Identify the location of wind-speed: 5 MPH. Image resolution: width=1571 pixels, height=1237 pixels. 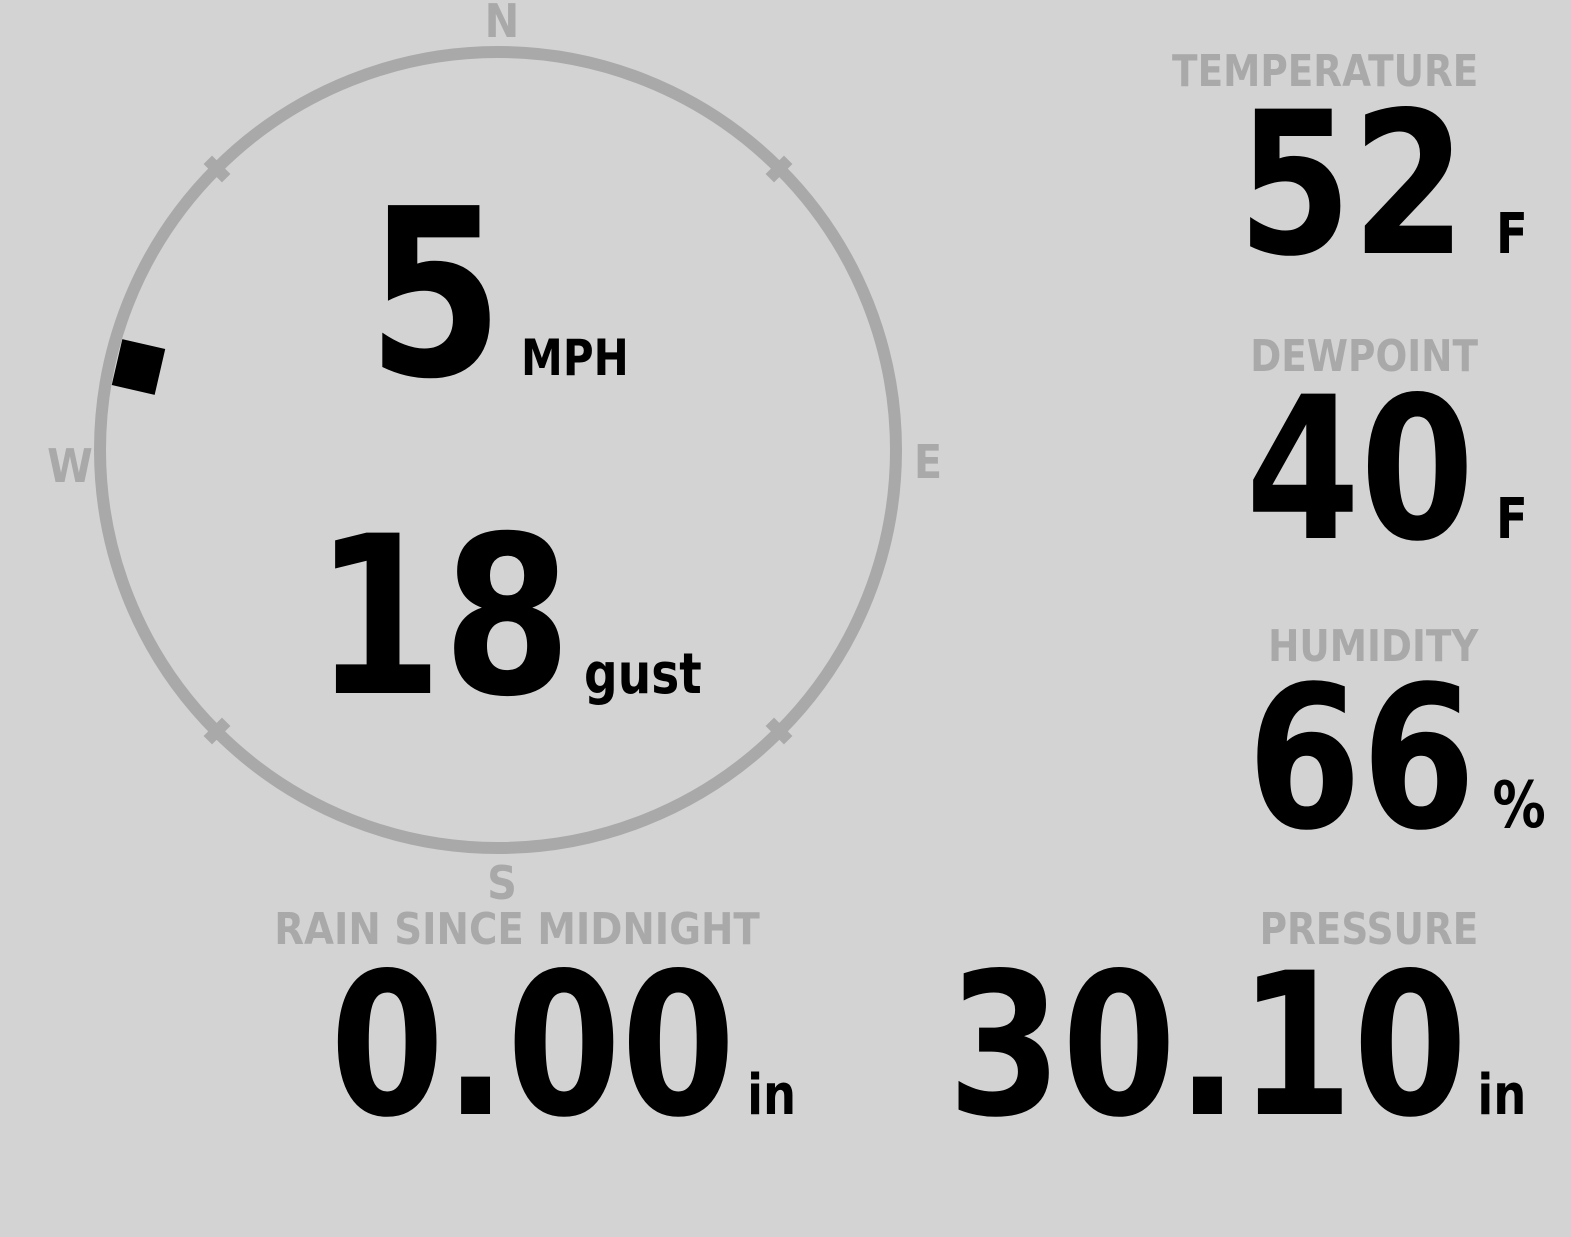
(498, 294).